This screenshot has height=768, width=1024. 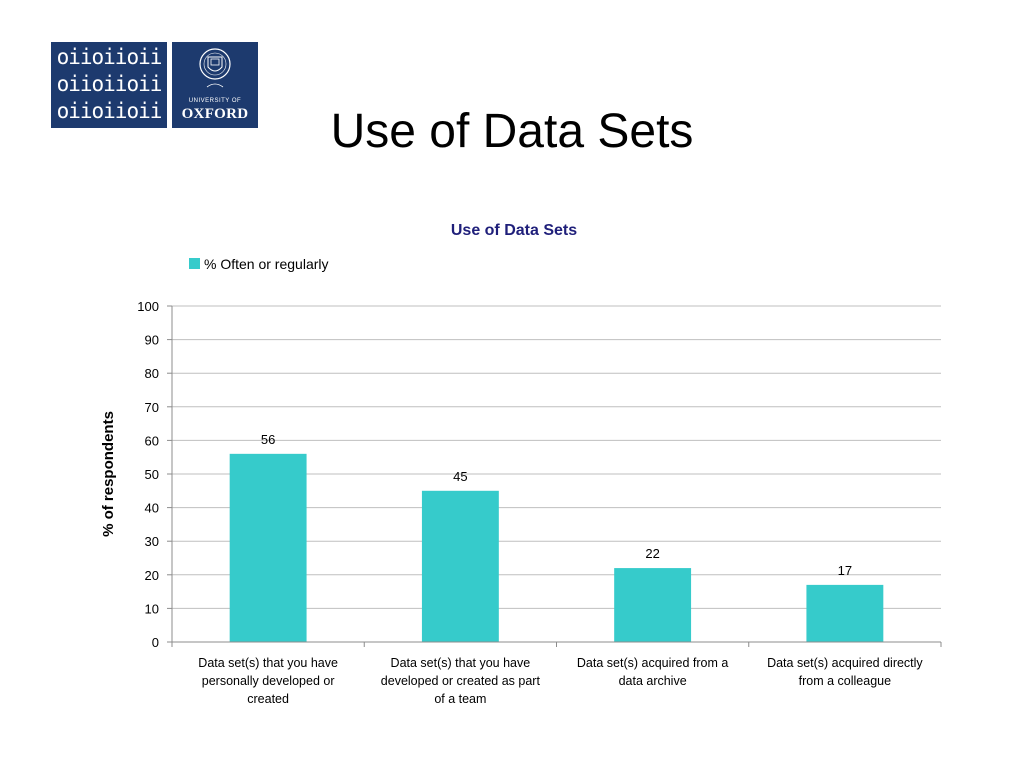 I want to click on crest-icon, so click(x=215, y=68).